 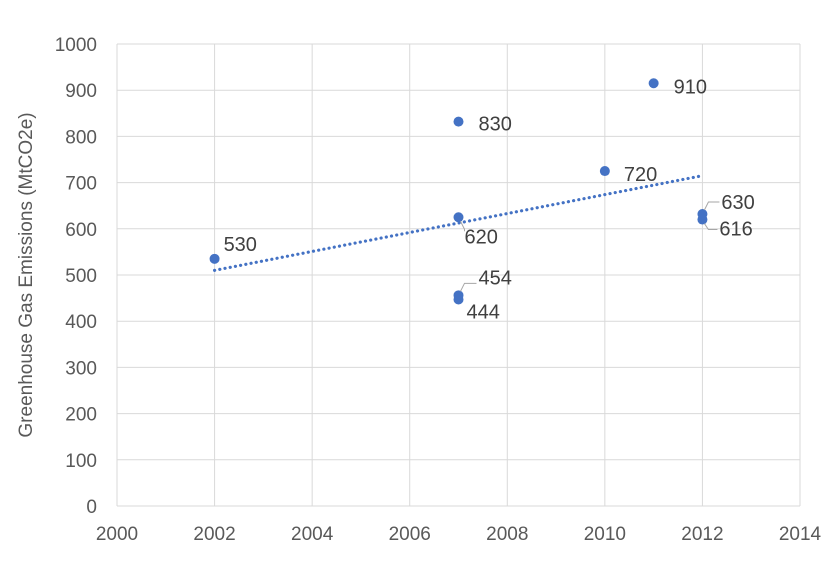 What do you see at coordinates (76, 45) in the screenshot?
I see `y-tick-label: 1000` at bounding box center [76, 45].